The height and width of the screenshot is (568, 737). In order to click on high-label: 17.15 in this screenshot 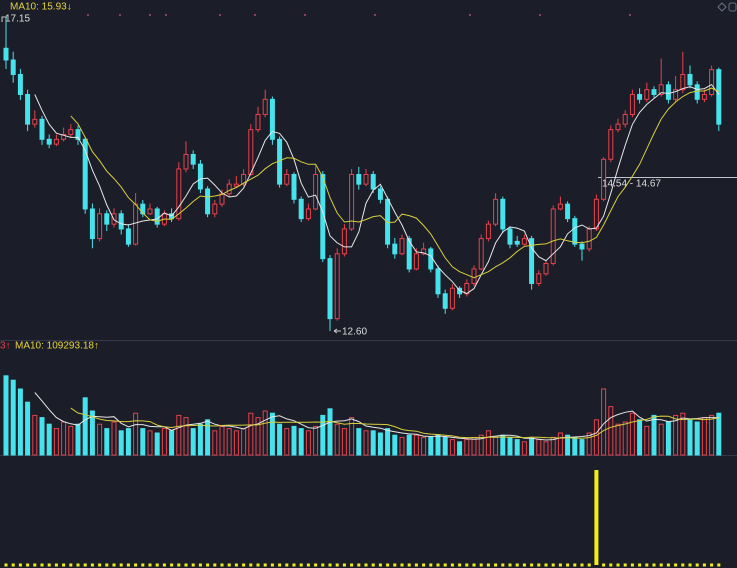, I will do `click(17, 19)`.